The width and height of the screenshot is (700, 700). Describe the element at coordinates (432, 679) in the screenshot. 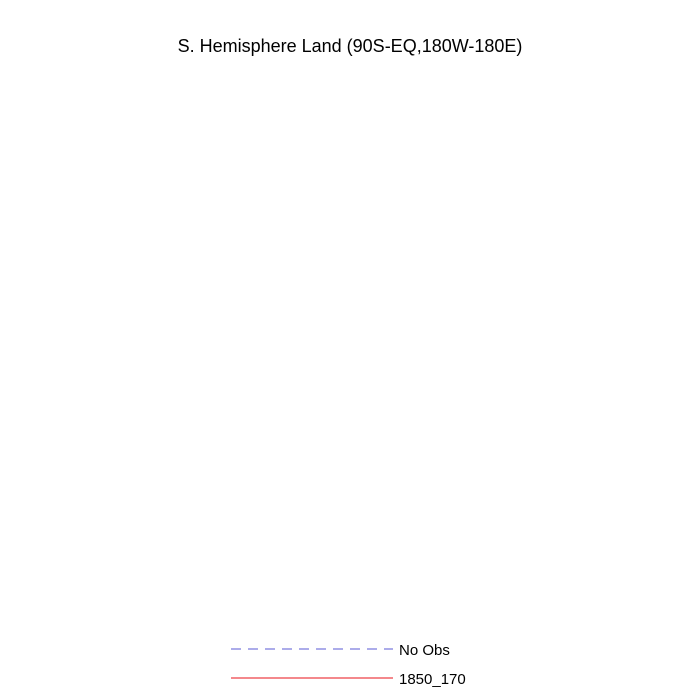

I see `legend-label-1850-170: 1850_170` at that location.